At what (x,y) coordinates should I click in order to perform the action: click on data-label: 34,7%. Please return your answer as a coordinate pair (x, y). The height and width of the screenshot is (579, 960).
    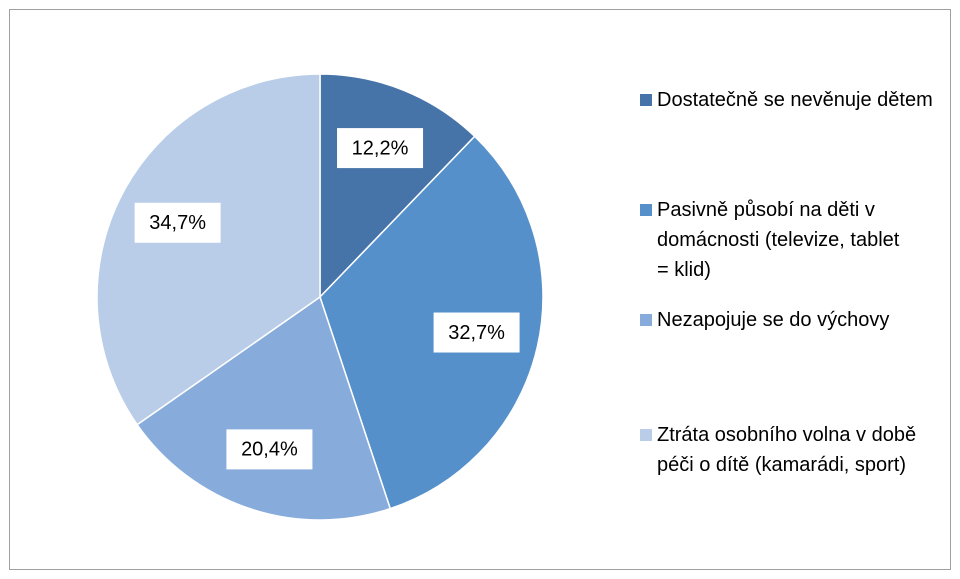
    Looking at the image, I should click on (177, 223).